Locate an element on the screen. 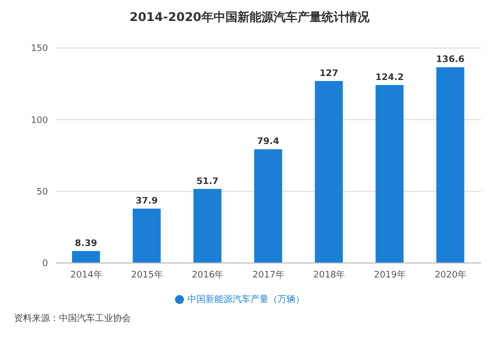 The image size is (499, 344). y-tick-label: 50 is located at coordinates (42, 193).